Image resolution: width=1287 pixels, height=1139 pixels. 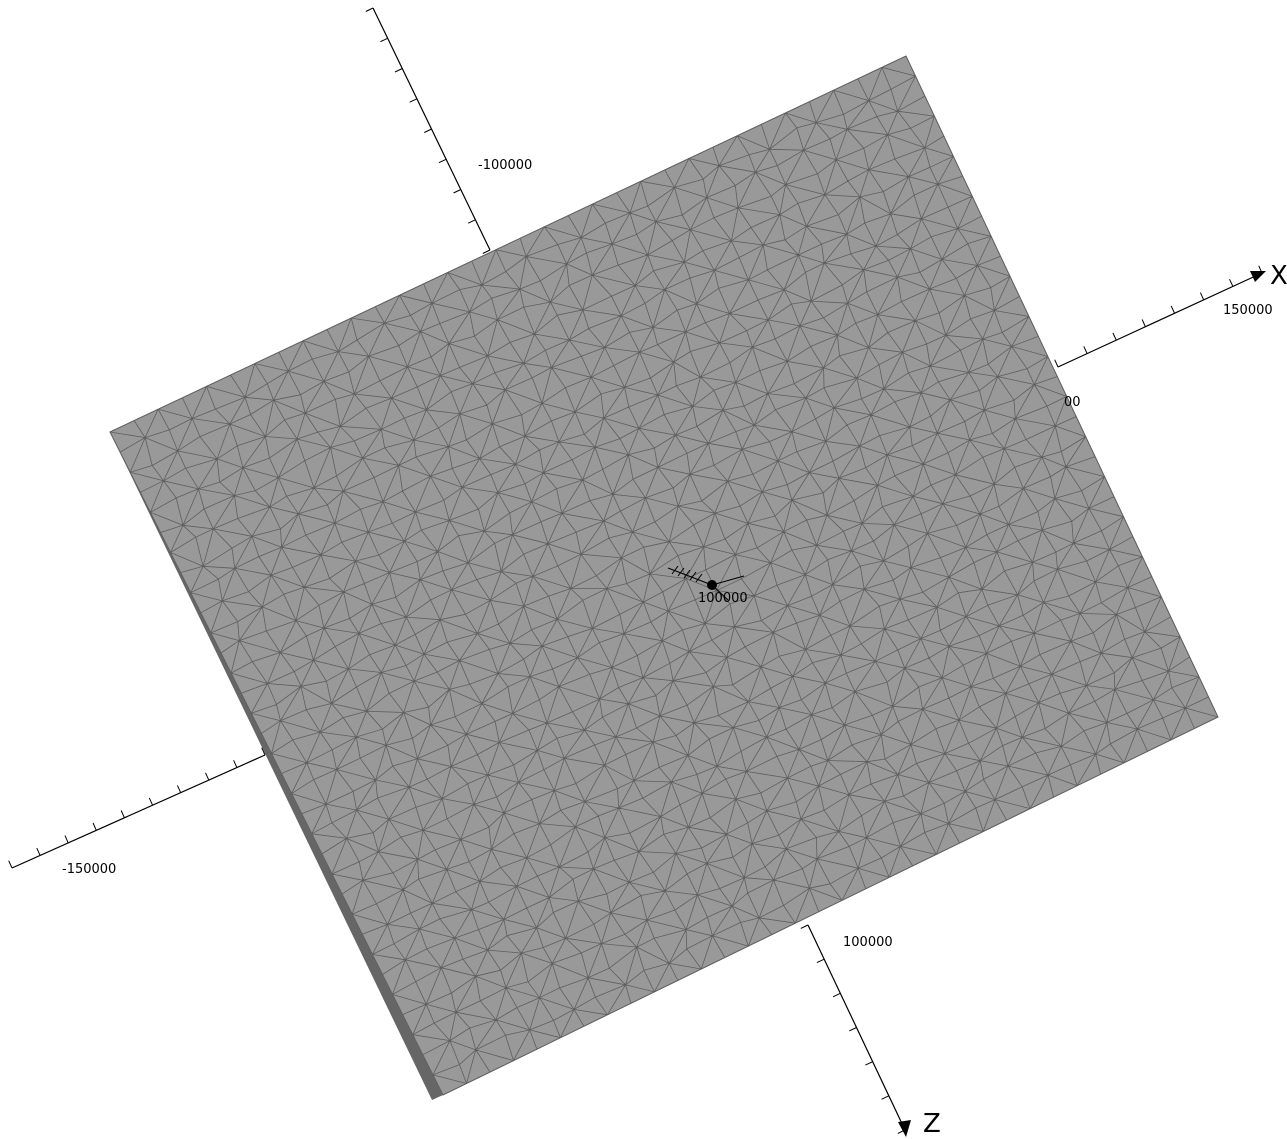 I want to click on y-tick-label-neg: -100000, so click(x=505, y=165).